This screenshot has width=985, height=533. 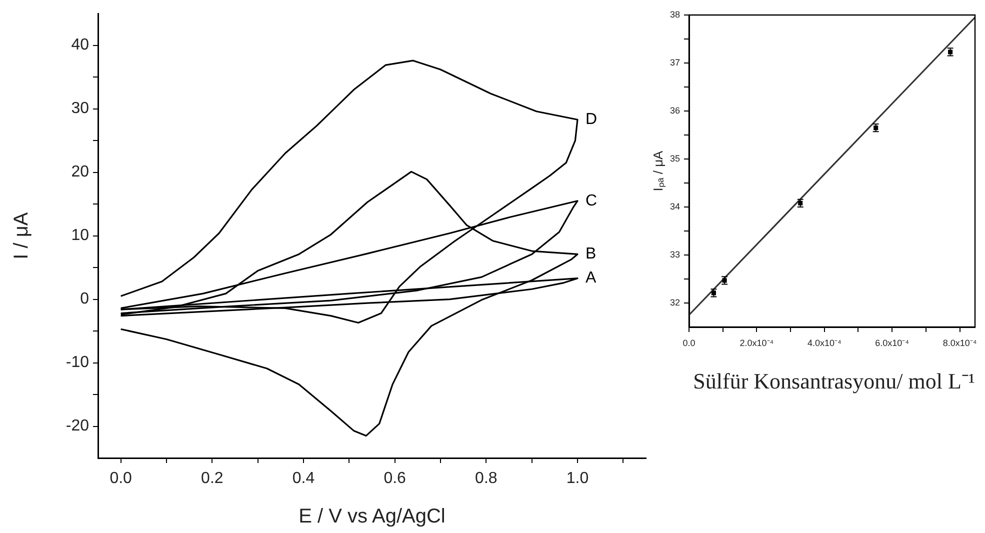 I want to click on x-axis-title: Sülfür Konsantrasyonu/ mol L⁻¹, so click(x=834, y=381).